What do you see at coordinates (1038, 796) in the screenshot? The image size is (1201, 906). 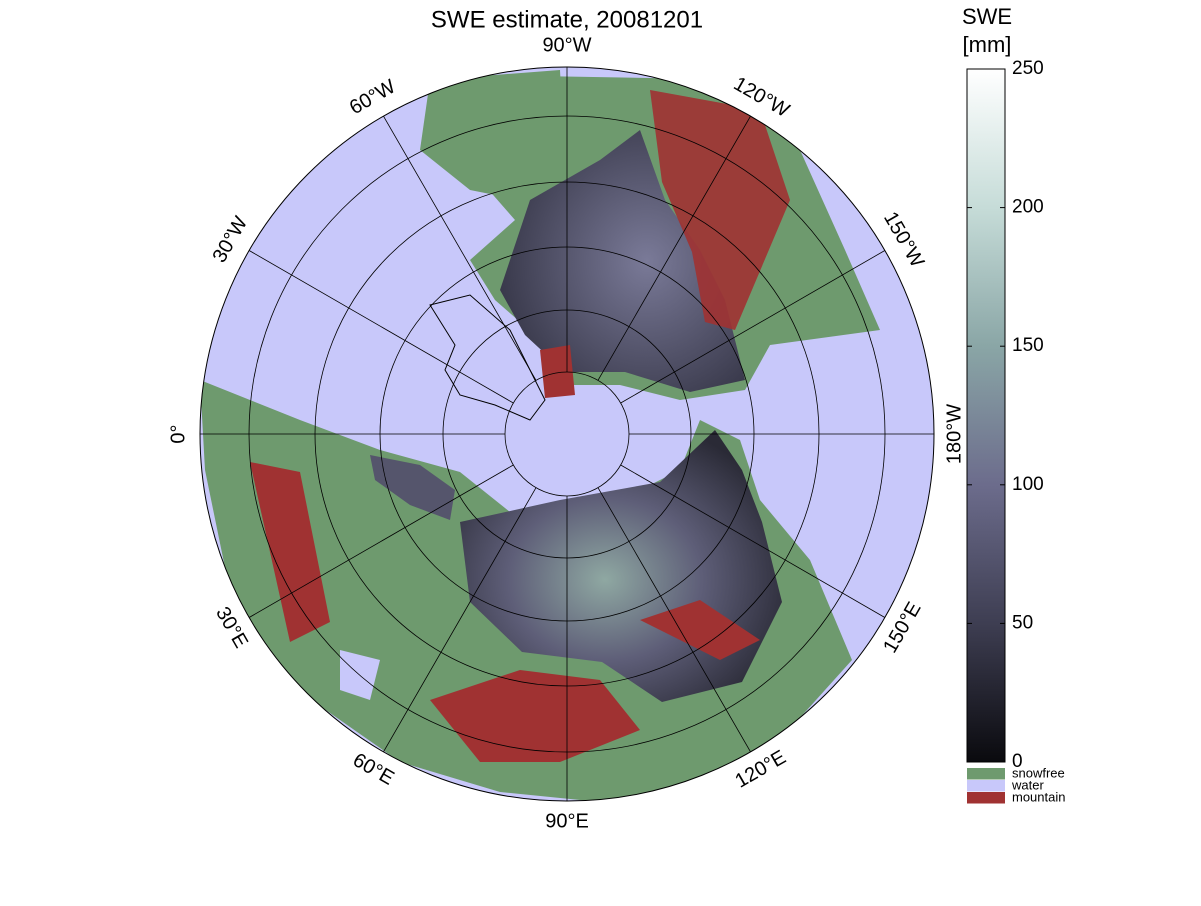 I see `legend-label: mountain` at bounding box center [1038, 796].